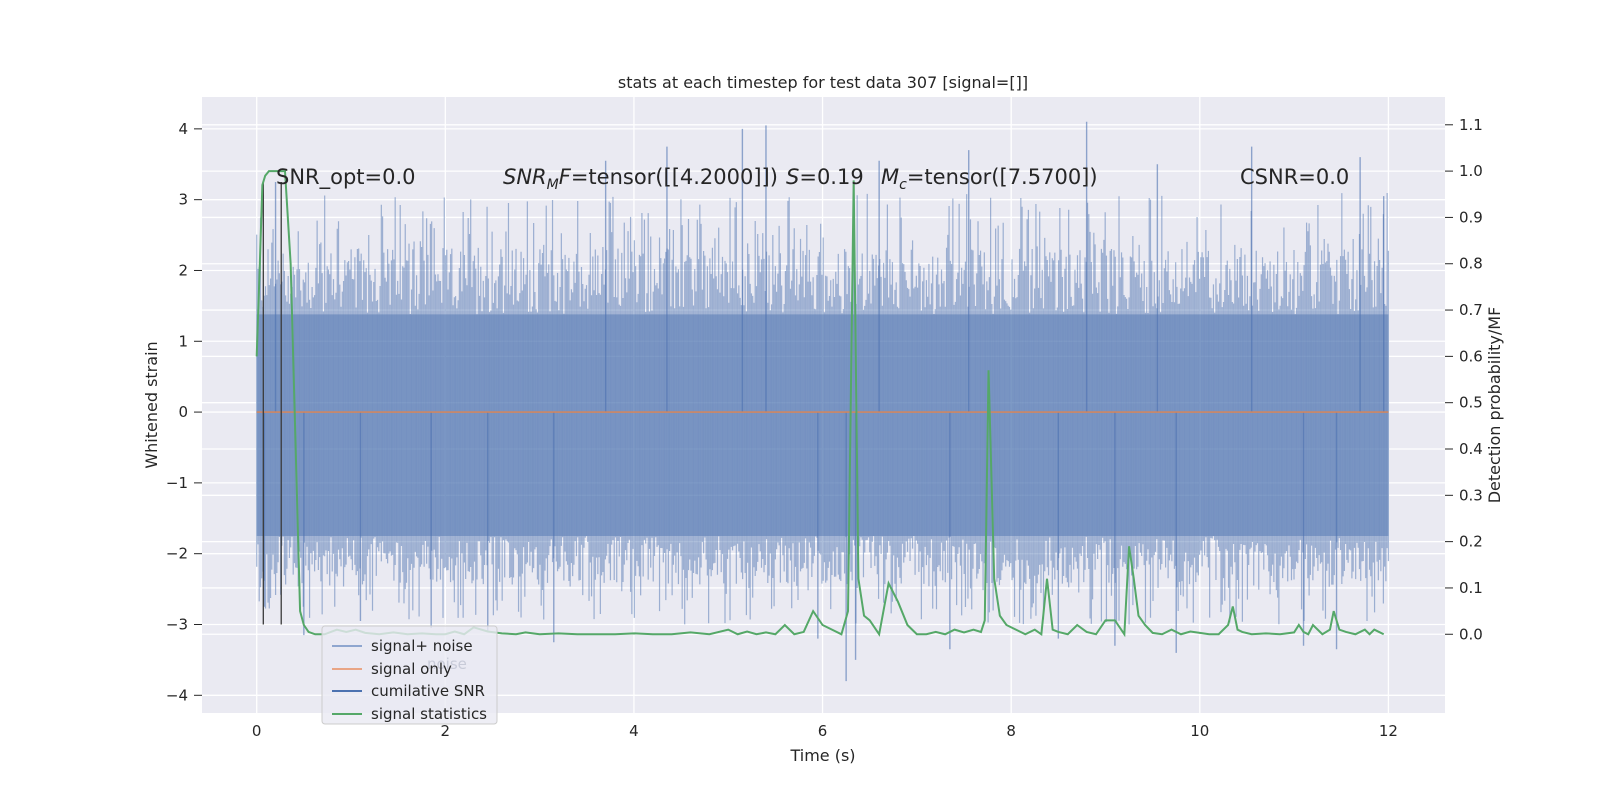 The image size is (1600, 804). Describe the element at coordinates (446, 731) in the screenshot. I see `x-tick-label: 2` at that location.